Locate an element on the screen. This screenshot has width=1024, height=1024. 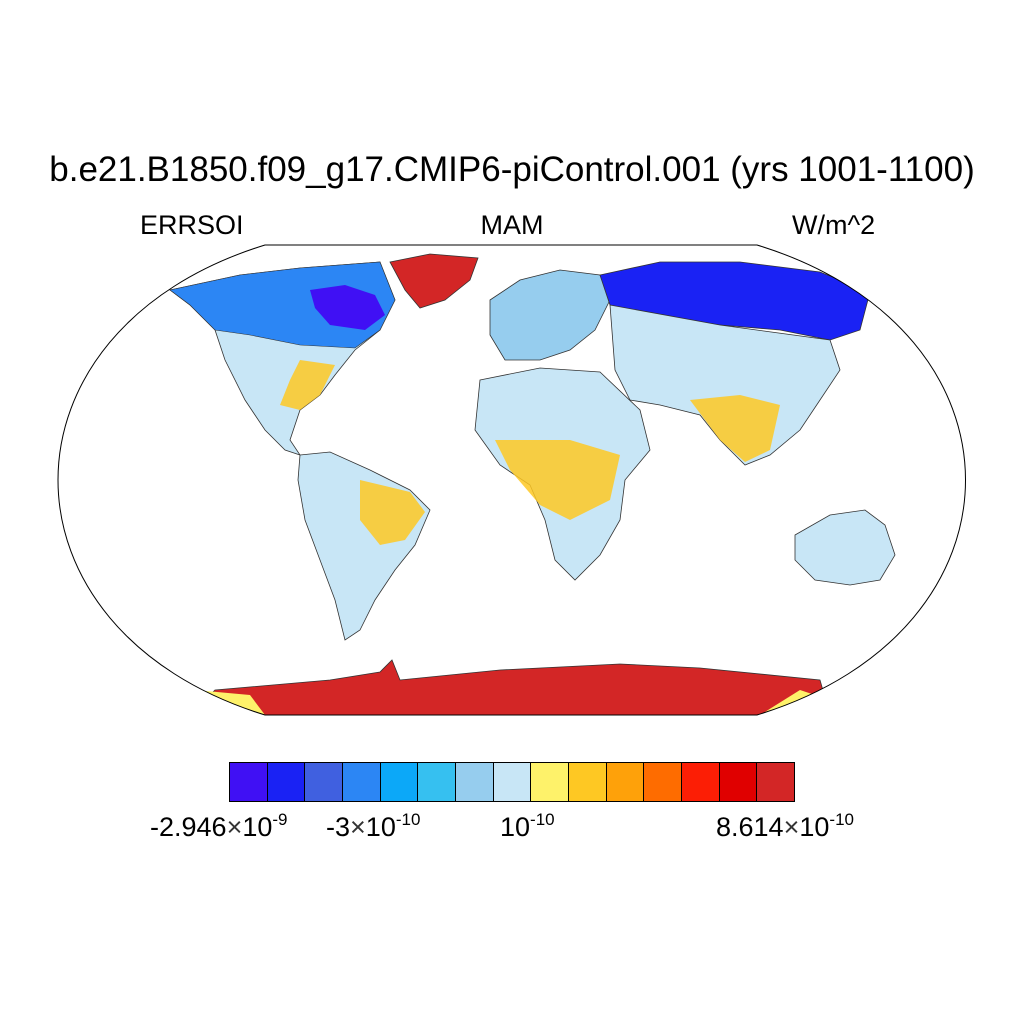
region-central-africa is located at coordinates (557, 480).